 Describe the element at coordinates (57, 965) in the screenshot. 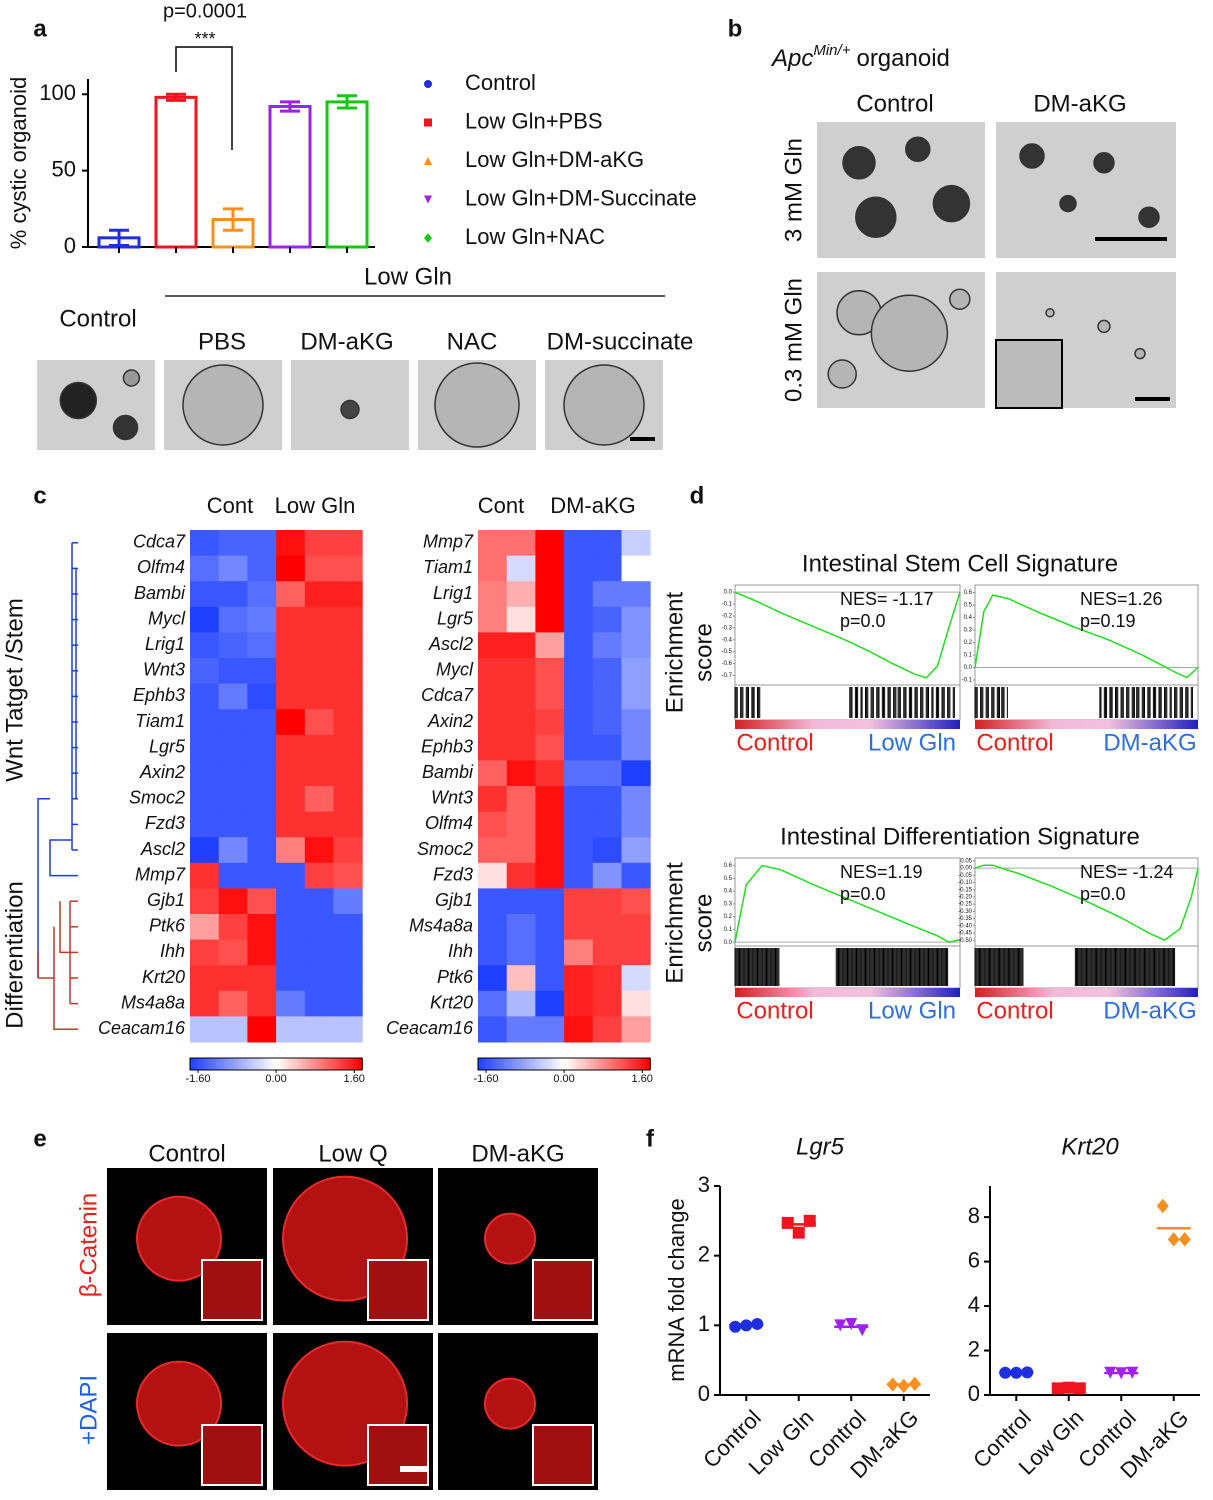

I see `dendro-branch` at that location.